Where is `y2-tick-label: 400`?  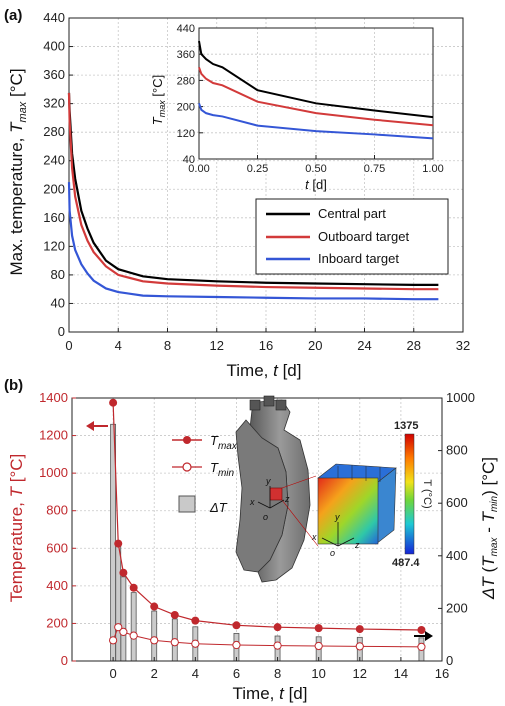 y2-tick-label: 400 is located at coordinates (457, 555).